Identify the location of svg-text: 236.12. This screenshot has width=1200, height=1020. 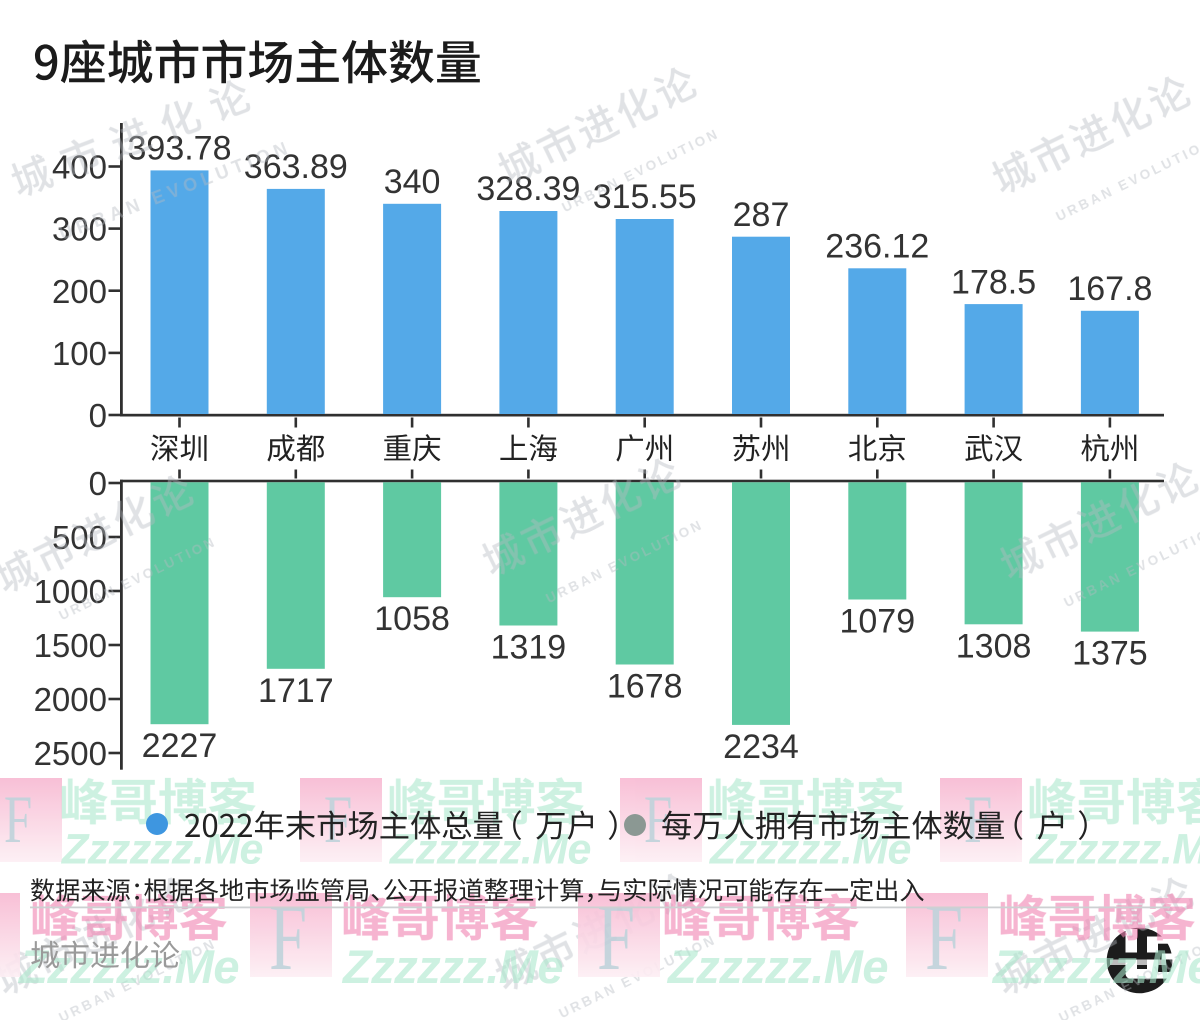
(877, 247).